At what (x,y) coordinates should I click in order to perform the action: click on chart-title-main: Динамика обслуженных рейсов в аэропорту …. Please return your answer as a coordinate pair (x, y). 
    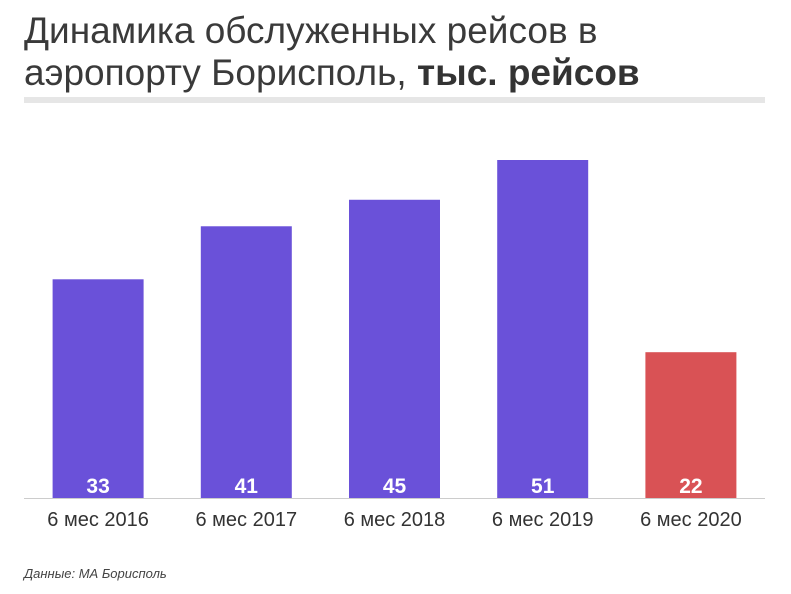
    Looking at the image, I should click on (311, 51).